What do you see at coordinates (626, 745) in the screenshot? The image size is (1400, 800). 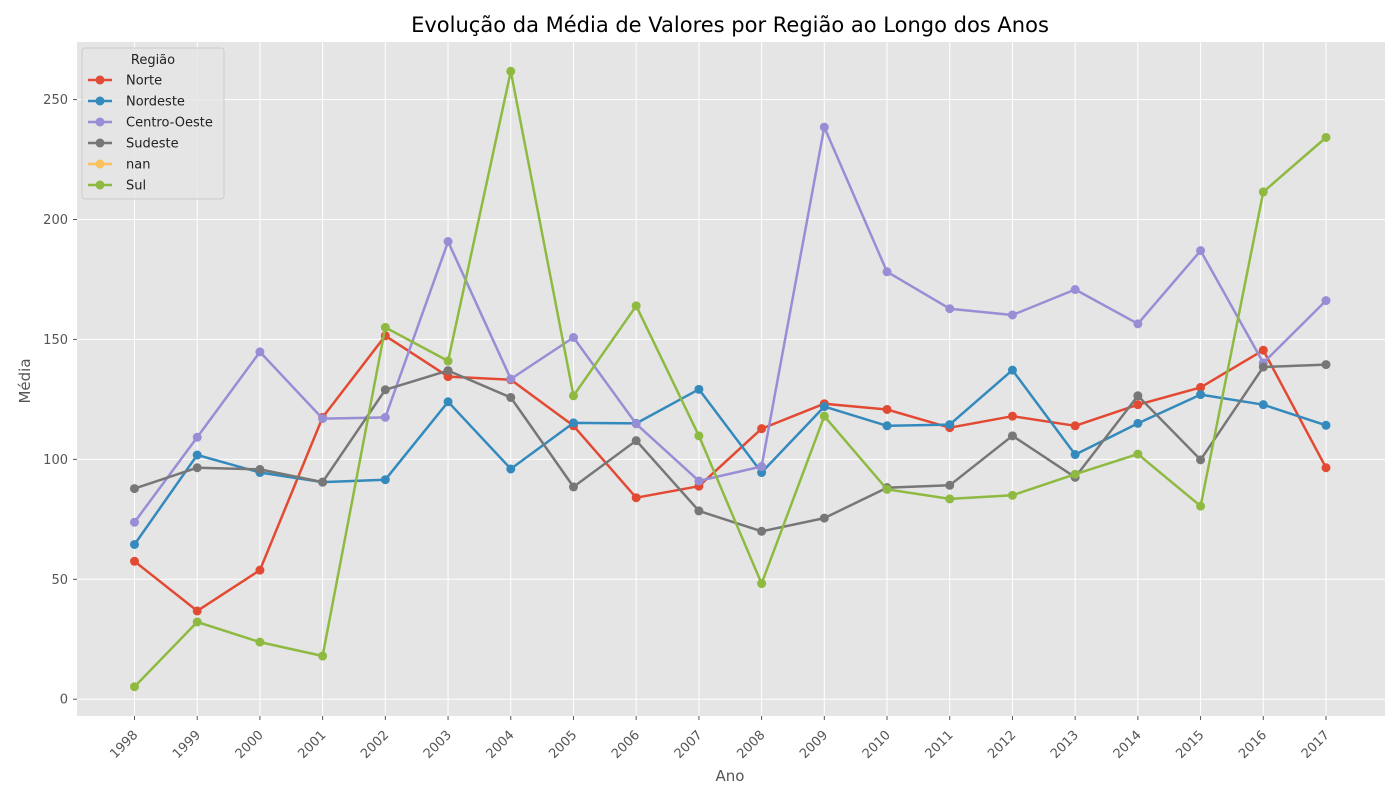 I see `x-tick-label: 2006` at bounding box center [626, 745].